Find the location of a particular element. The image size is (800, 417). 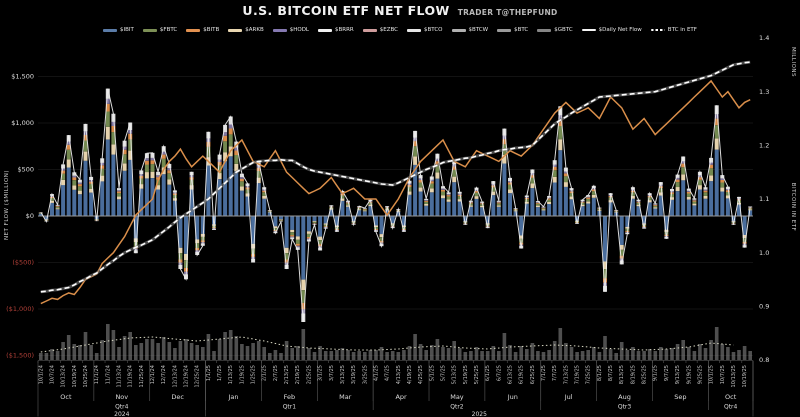

svg-text: $1,500 is located at coordinates (22, 77).